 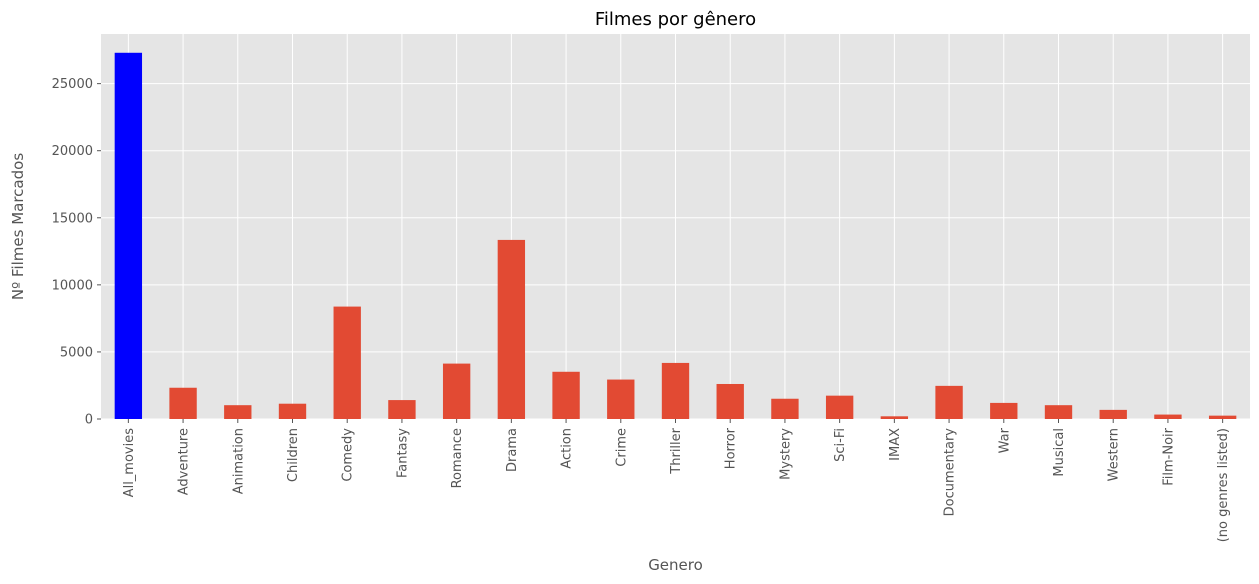 What do you see at coordinates (1004, 440) in the screenshot?
I see `x-tick-label: War` at bounding box center [1004, 440].